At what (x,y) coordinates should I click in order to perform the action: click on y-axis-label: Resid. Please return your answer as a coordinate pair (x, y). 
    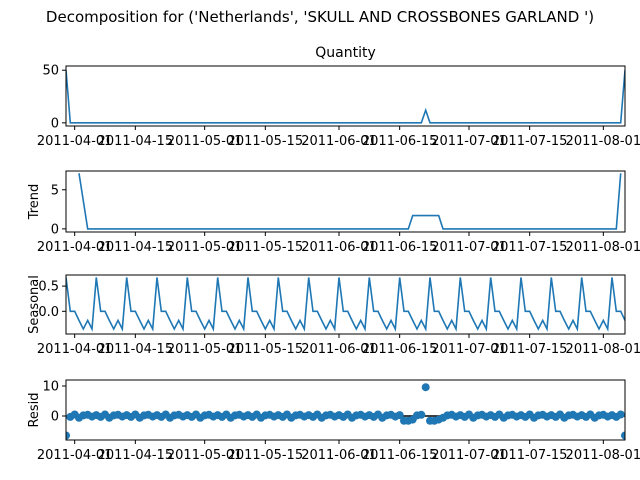
    Looking at the image, I should click on (34, 409).